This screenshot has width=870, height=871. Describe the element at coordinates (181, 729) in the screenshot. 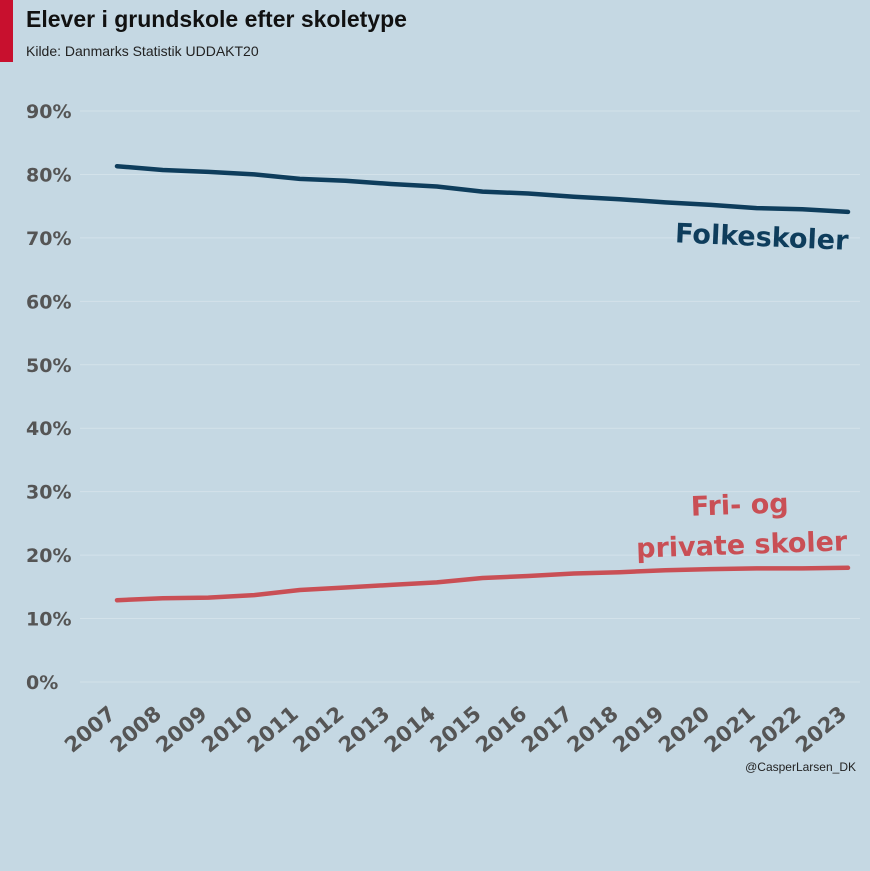

I see `x-tick-label: 2009` at that location.